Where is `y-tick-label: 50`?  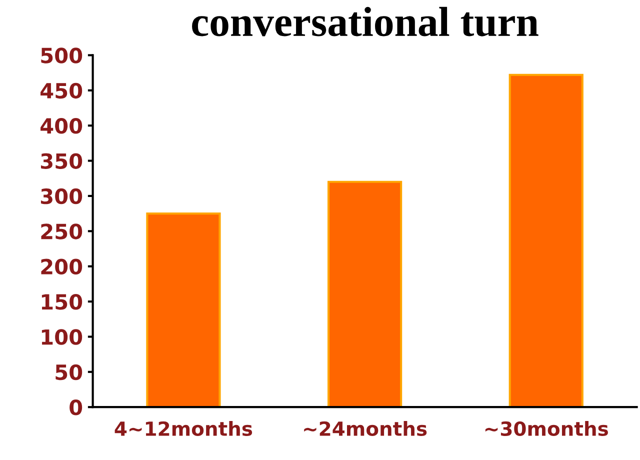
y-tick-label: 50 is located at coordinates (69, 372).